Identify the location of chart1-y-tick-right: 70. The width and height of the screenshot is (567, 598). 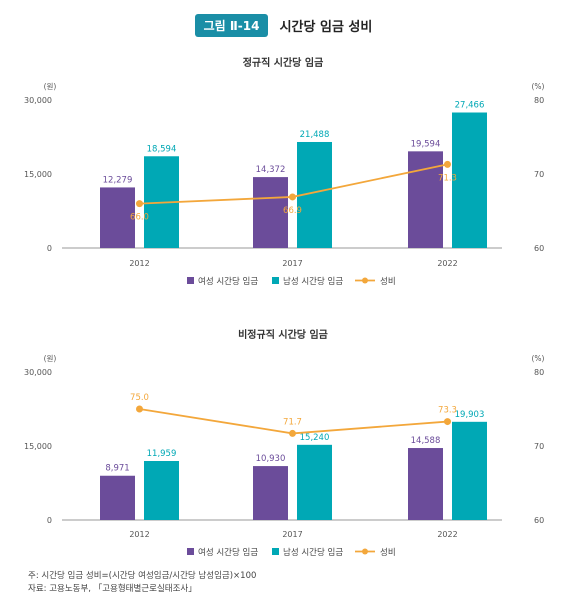
(539, 174).